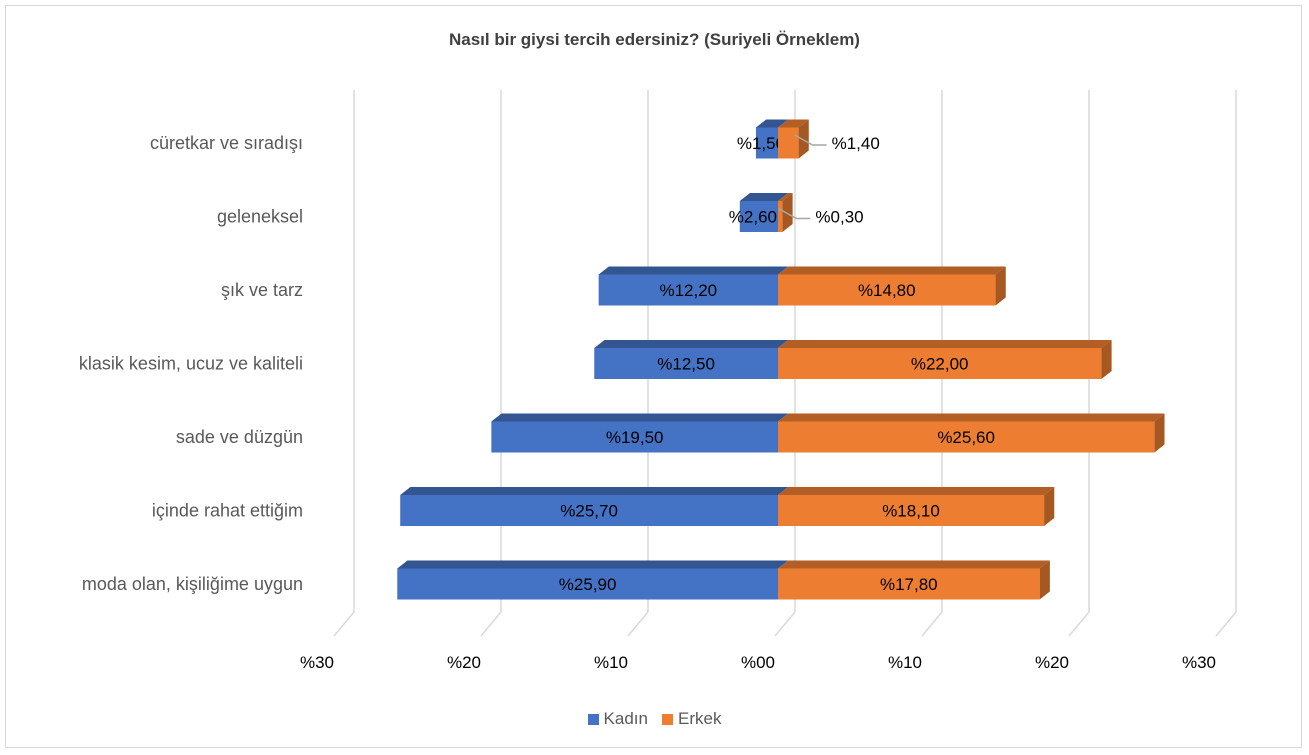  I want to click on bar-erkek: %1,40, so click(829, 139).